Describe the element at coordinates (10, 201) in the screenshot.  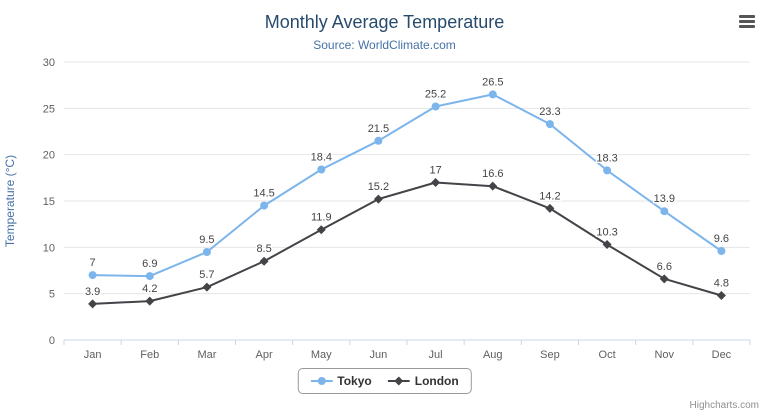
I see `y-axis-title: Temperature (°C)` at that location.